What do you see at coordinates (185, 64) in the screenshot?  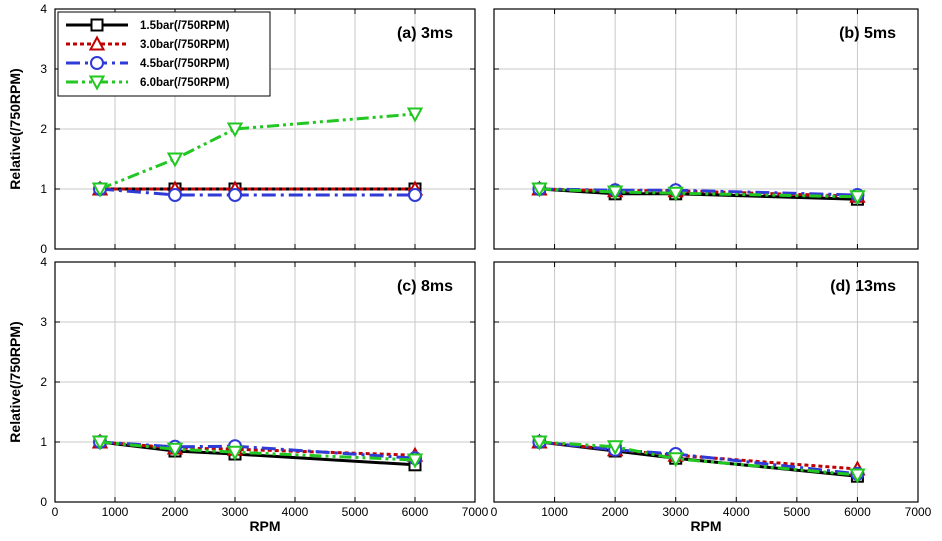 I see `legend-label: 4.5bar(/750RPM)` at bounding box center [185, 64].